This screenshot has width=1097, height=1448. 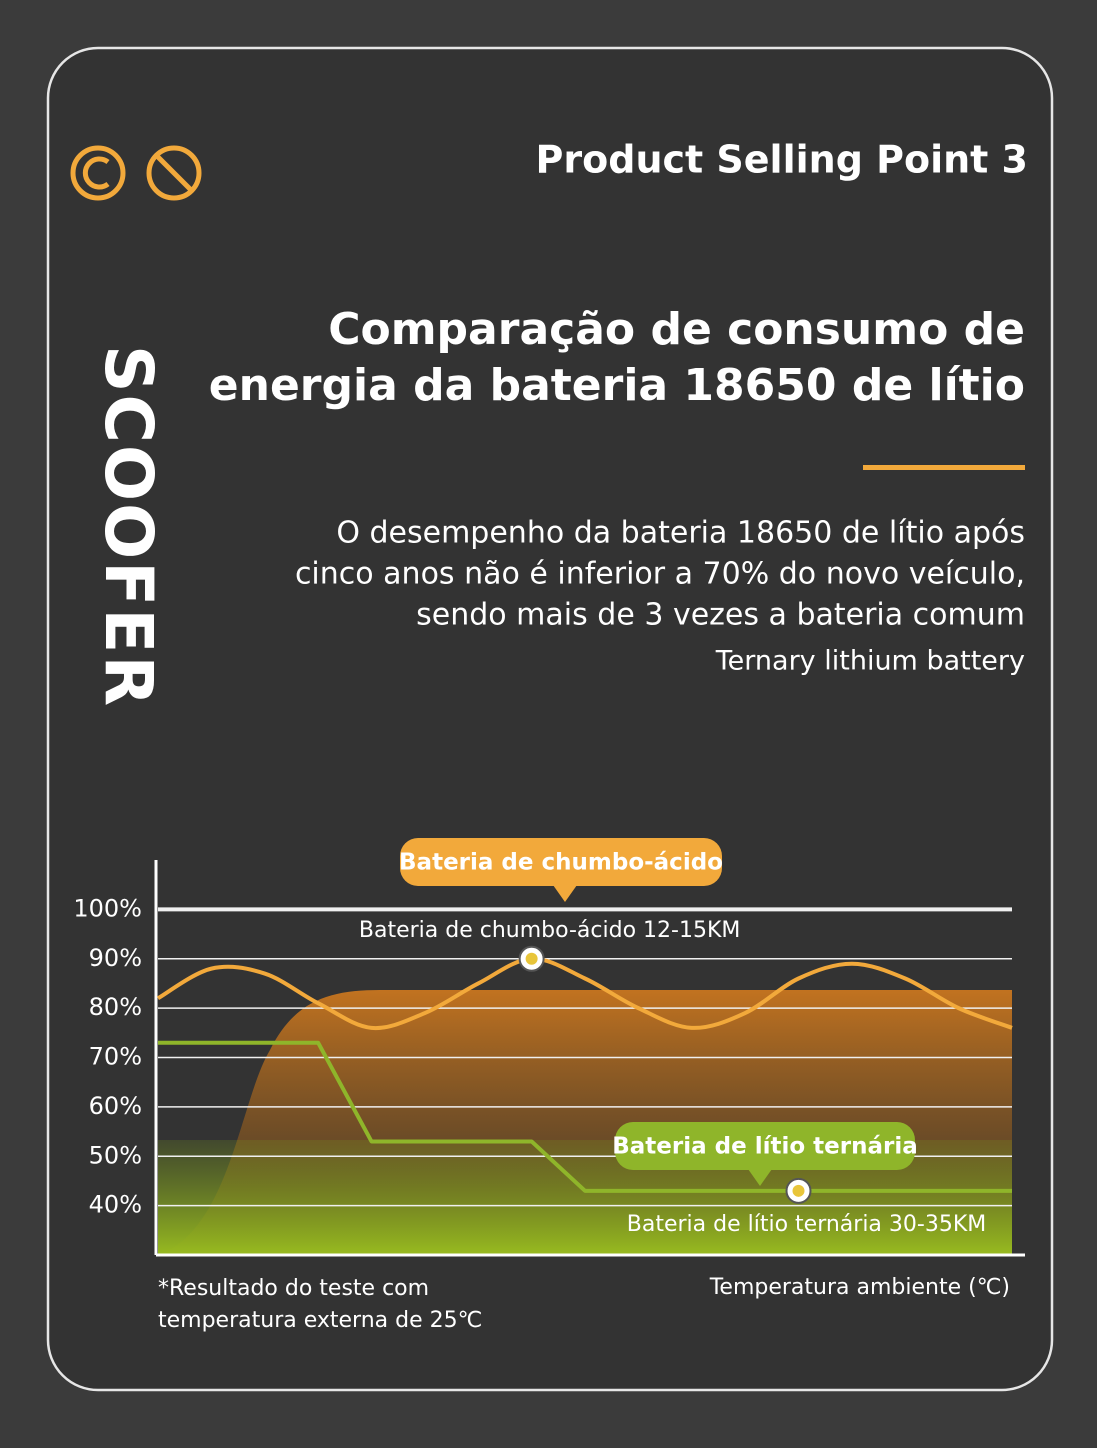 What do you see at coordinates (550, 930) in the screenshot?
I see `annotation: Bateria de chumbo-ácido 12-15KM` at bounding box center [550, 930].